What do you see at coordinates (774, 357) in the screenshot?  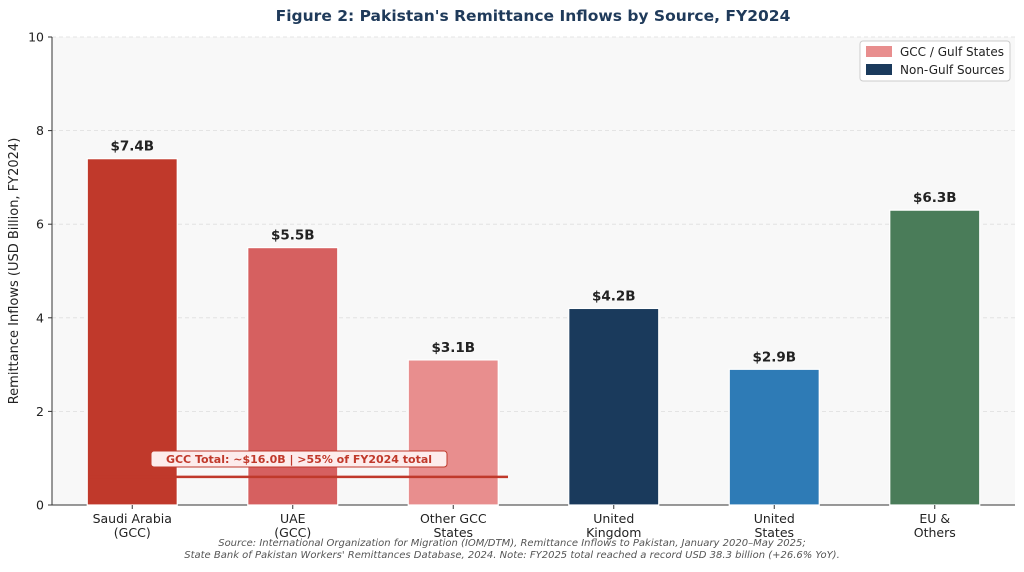 I see `bar-data-label: $2.9B` at bounding box center [774, 357].